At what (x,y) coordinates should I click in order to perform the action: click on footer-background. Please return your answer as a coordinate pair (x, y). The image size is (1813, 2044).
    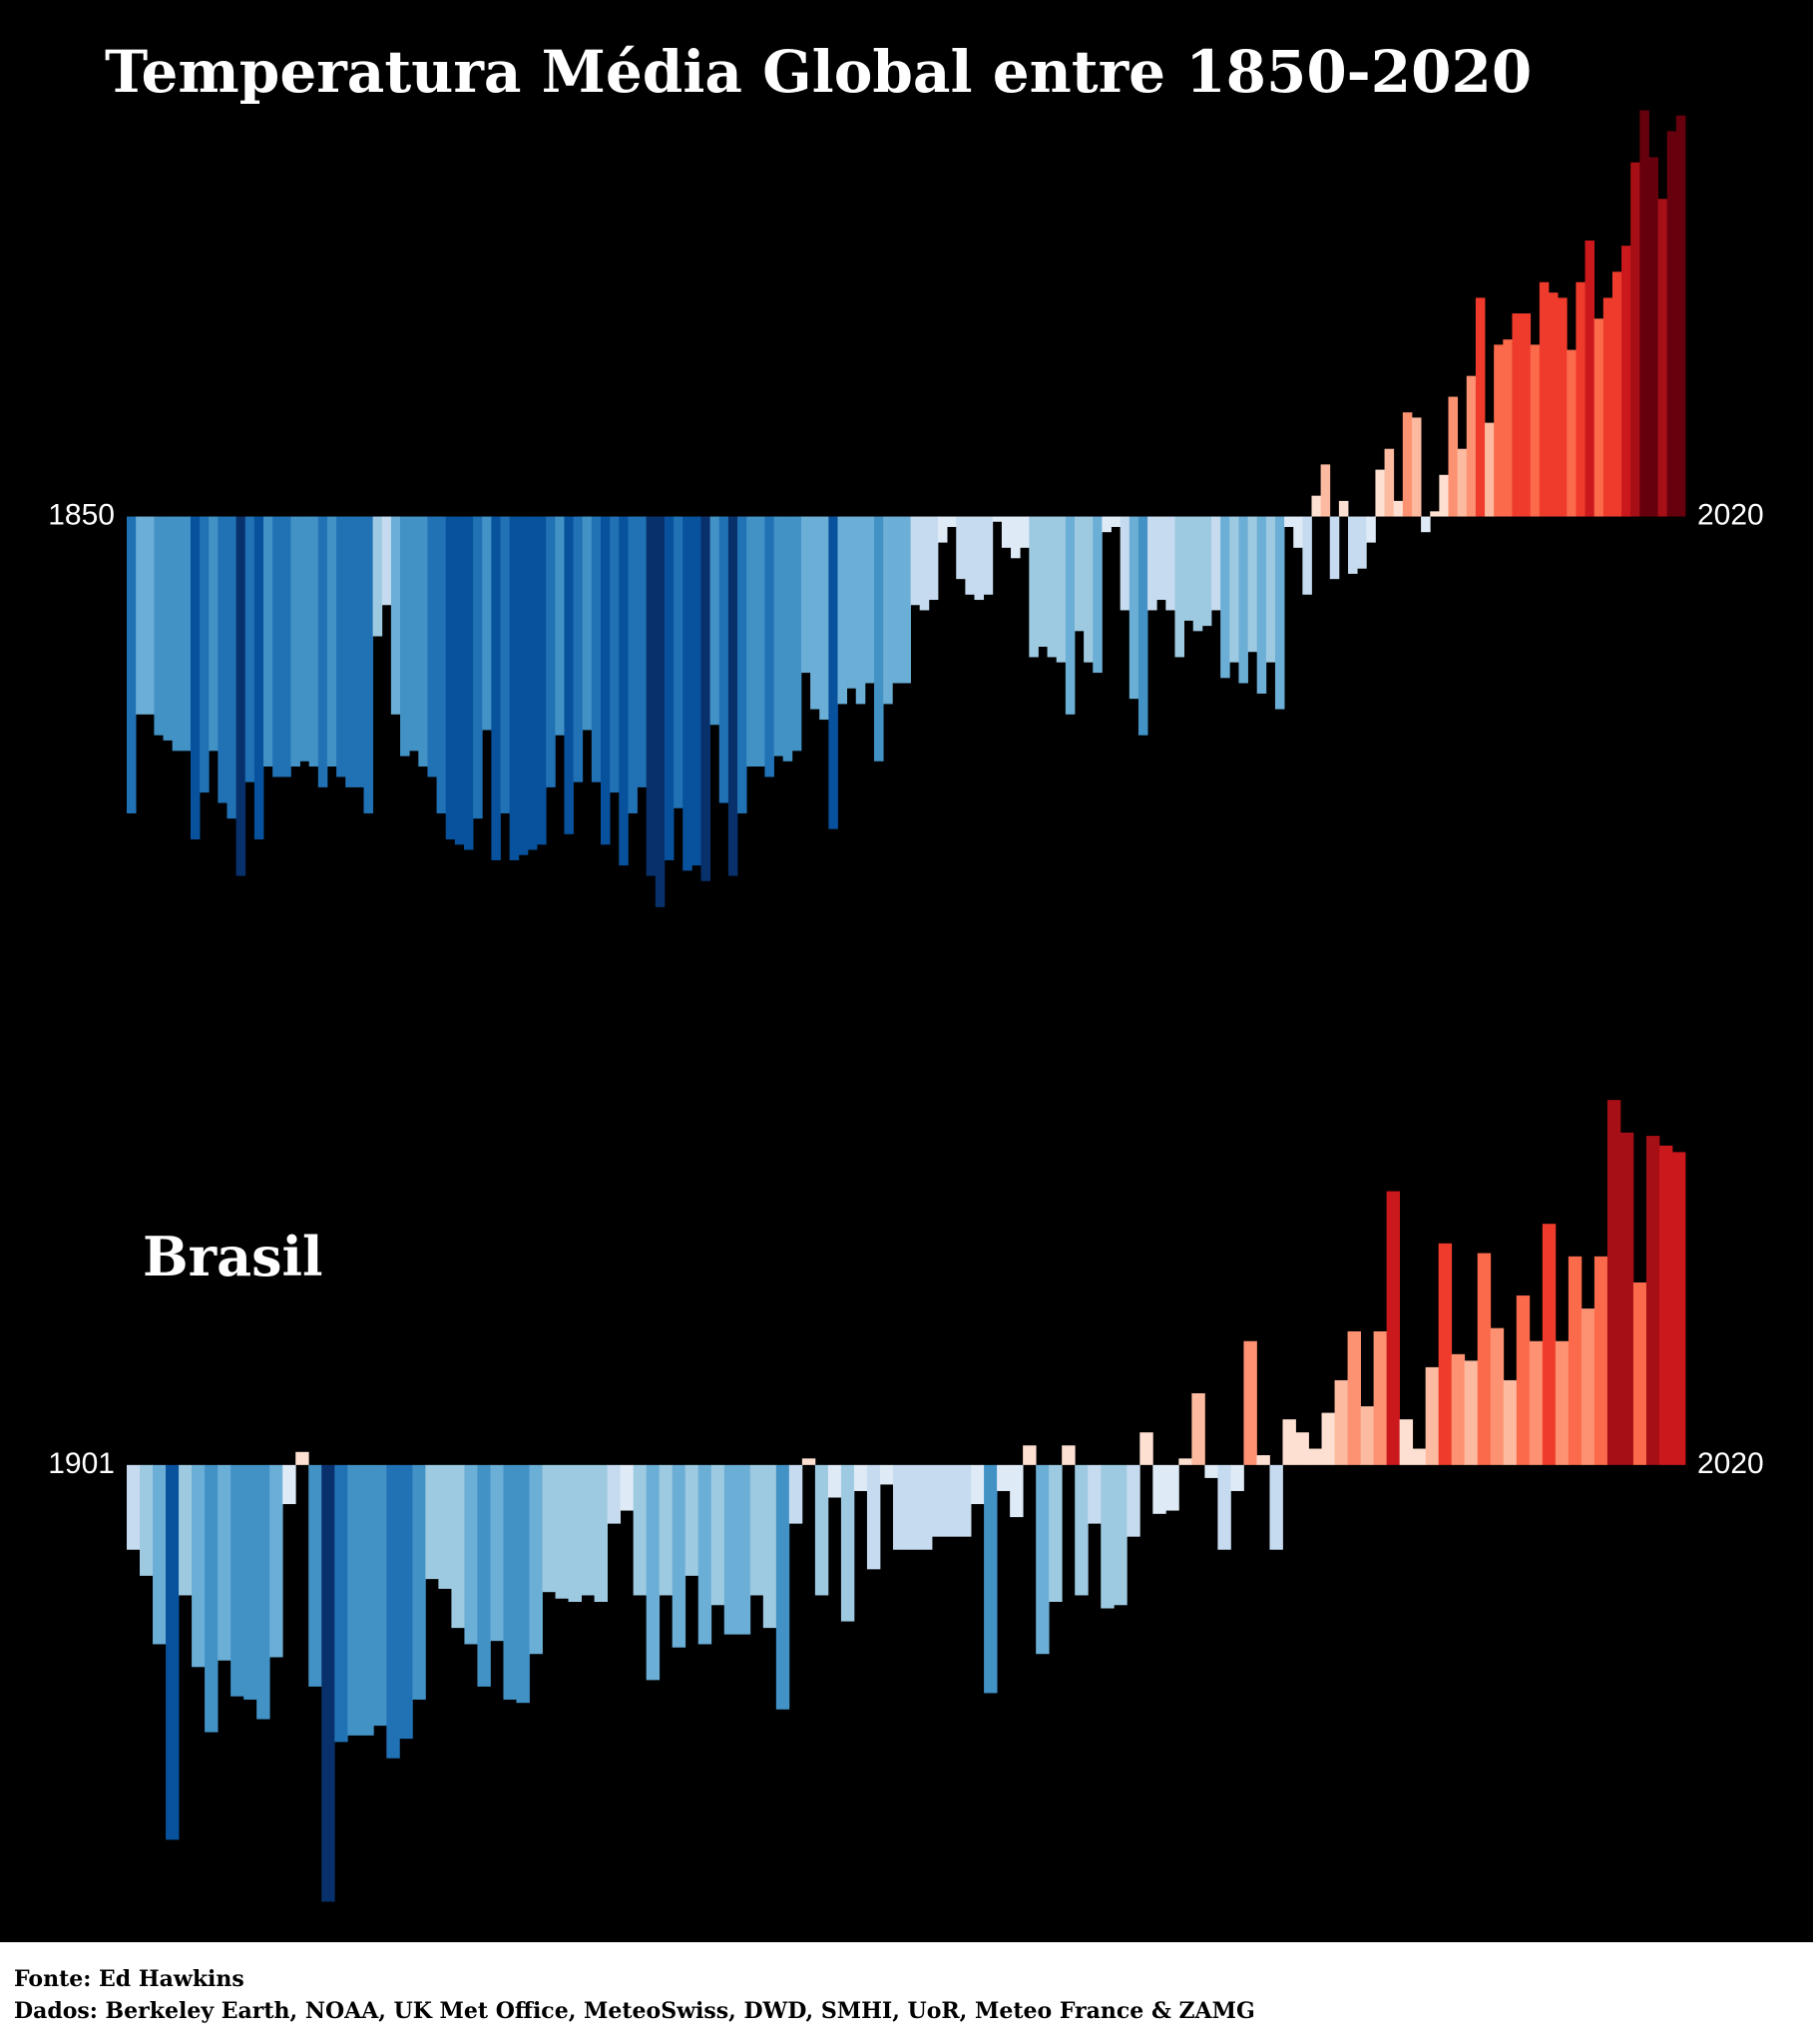
    Looking at the image, I should click on (906, 1993).